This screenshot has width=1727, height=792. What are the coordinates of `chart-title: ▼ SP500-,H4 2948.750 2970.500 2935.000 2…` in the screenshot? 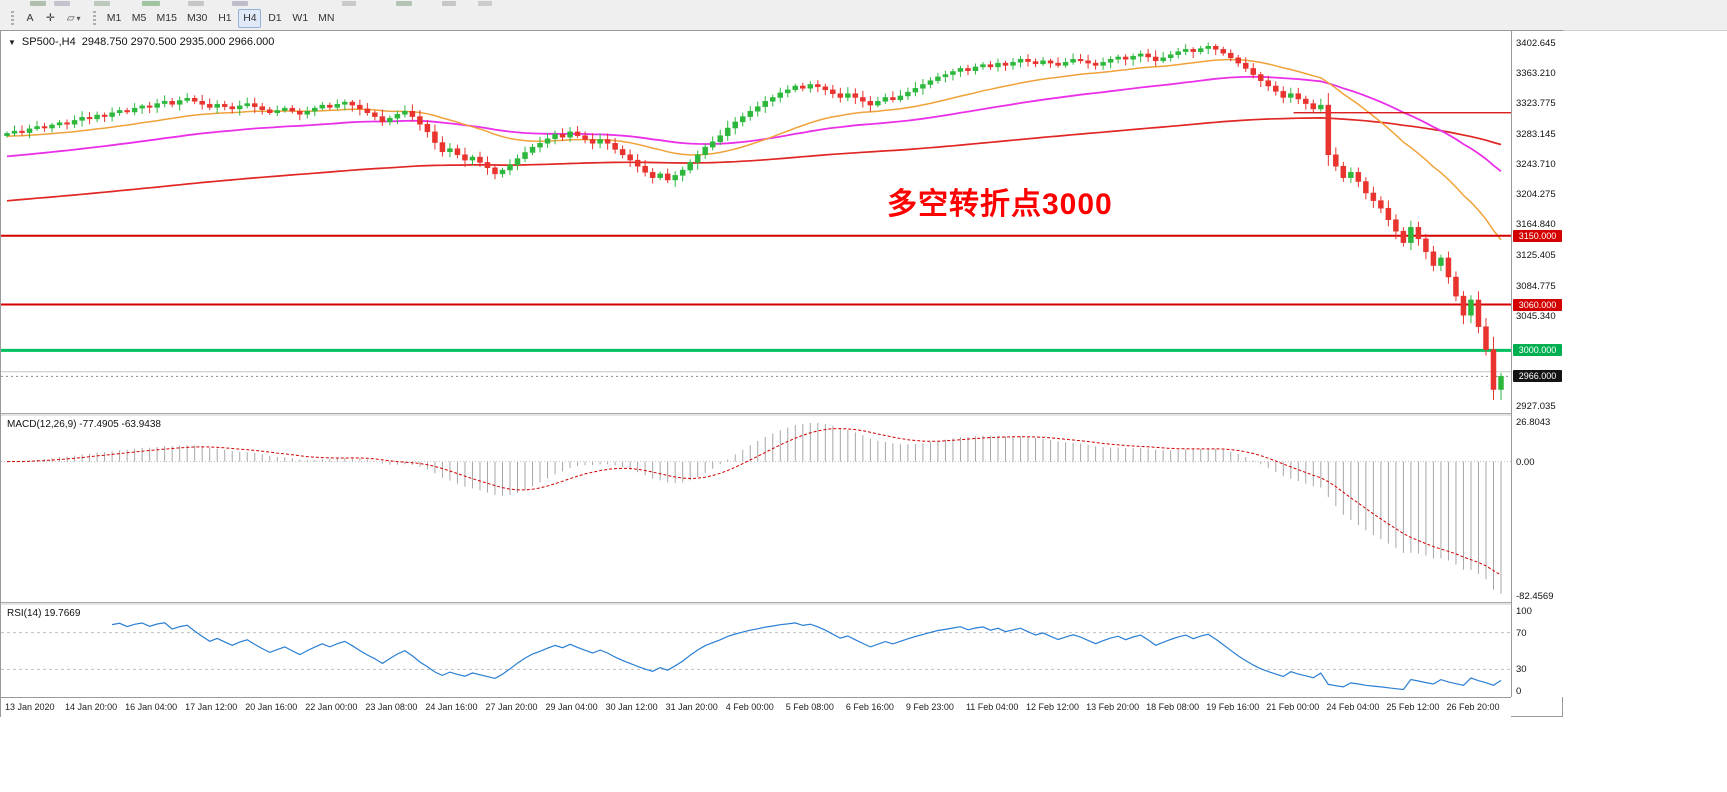 It's located at (141, 42).